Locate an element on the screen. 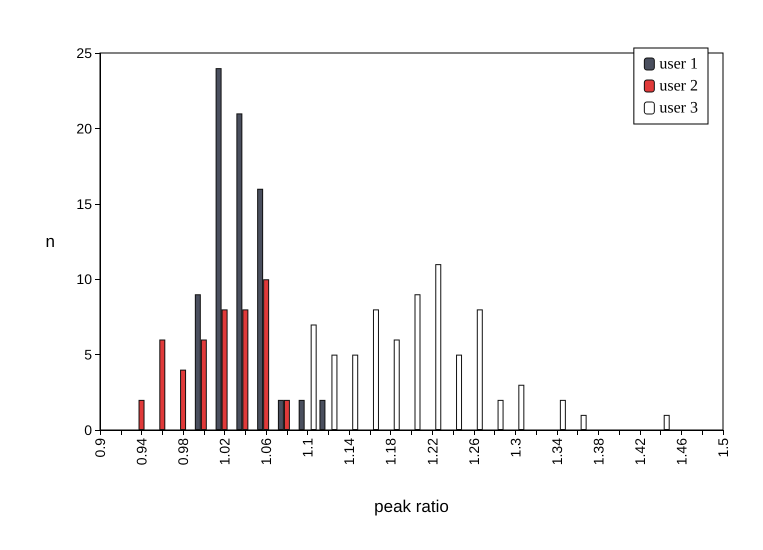  y-axis-title: n is located at coordinates (50, 241).